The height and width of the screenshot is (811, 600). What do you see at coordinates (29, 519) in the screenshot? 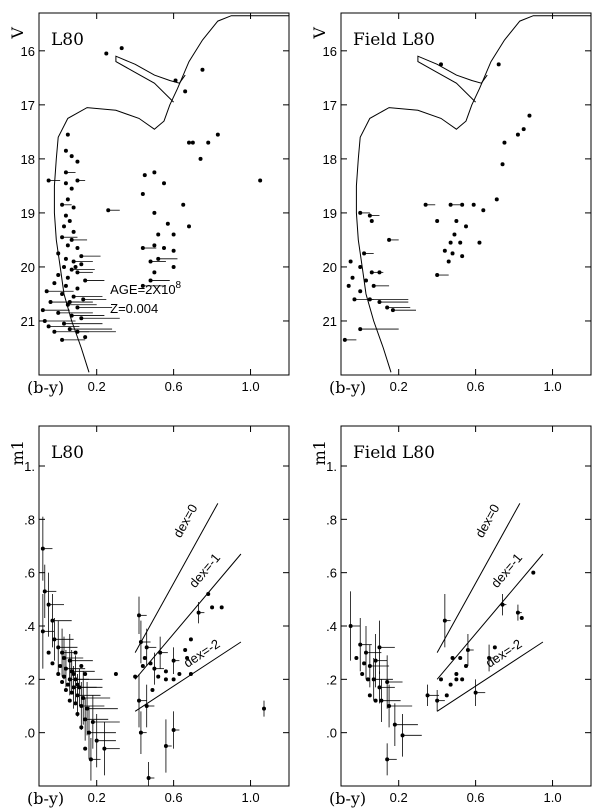
I see `y-tick-label: .8` at bounding box center [29, 519].